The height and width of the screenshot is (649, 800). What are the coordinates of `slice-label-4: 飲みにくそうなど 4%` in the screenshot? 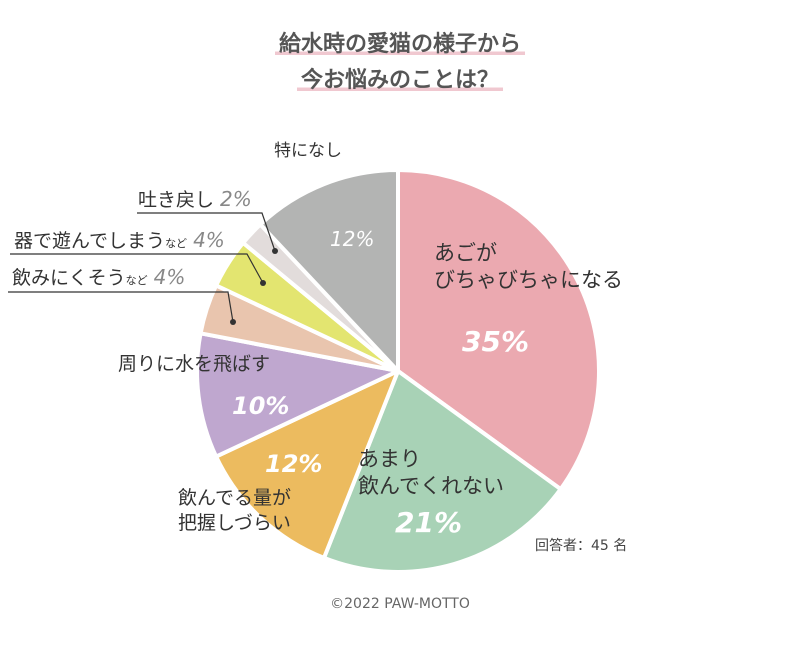 It's located at (98, 277).